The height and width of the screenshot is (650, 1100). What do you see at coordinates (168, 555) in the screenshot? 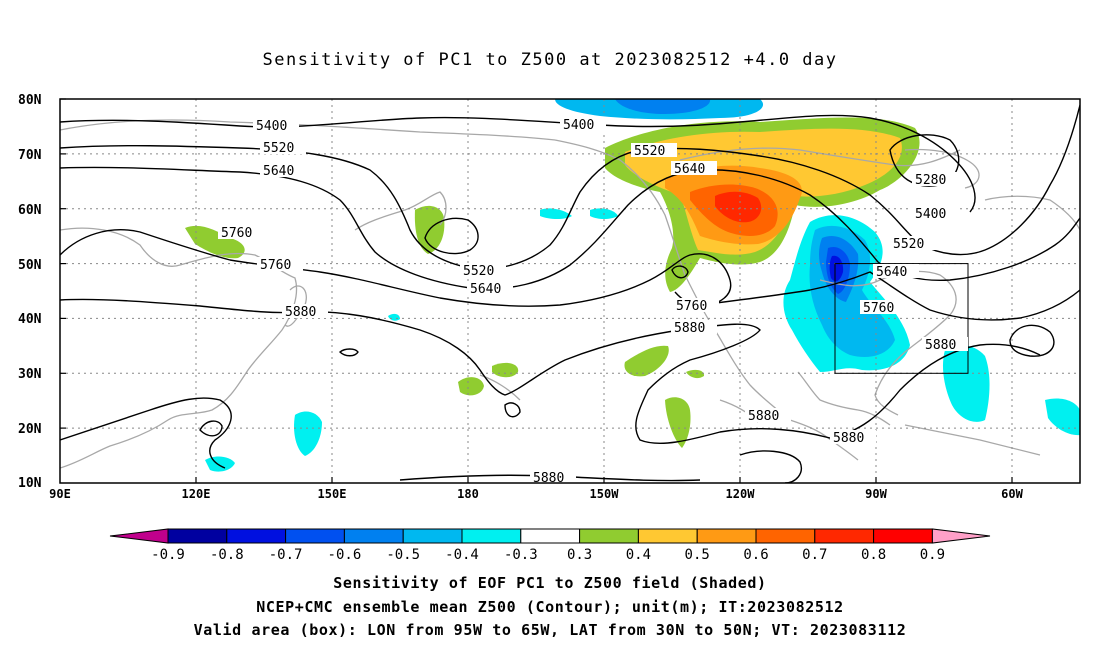
I see `colorbar-label: -0.9` at bounding box center [168, 555].